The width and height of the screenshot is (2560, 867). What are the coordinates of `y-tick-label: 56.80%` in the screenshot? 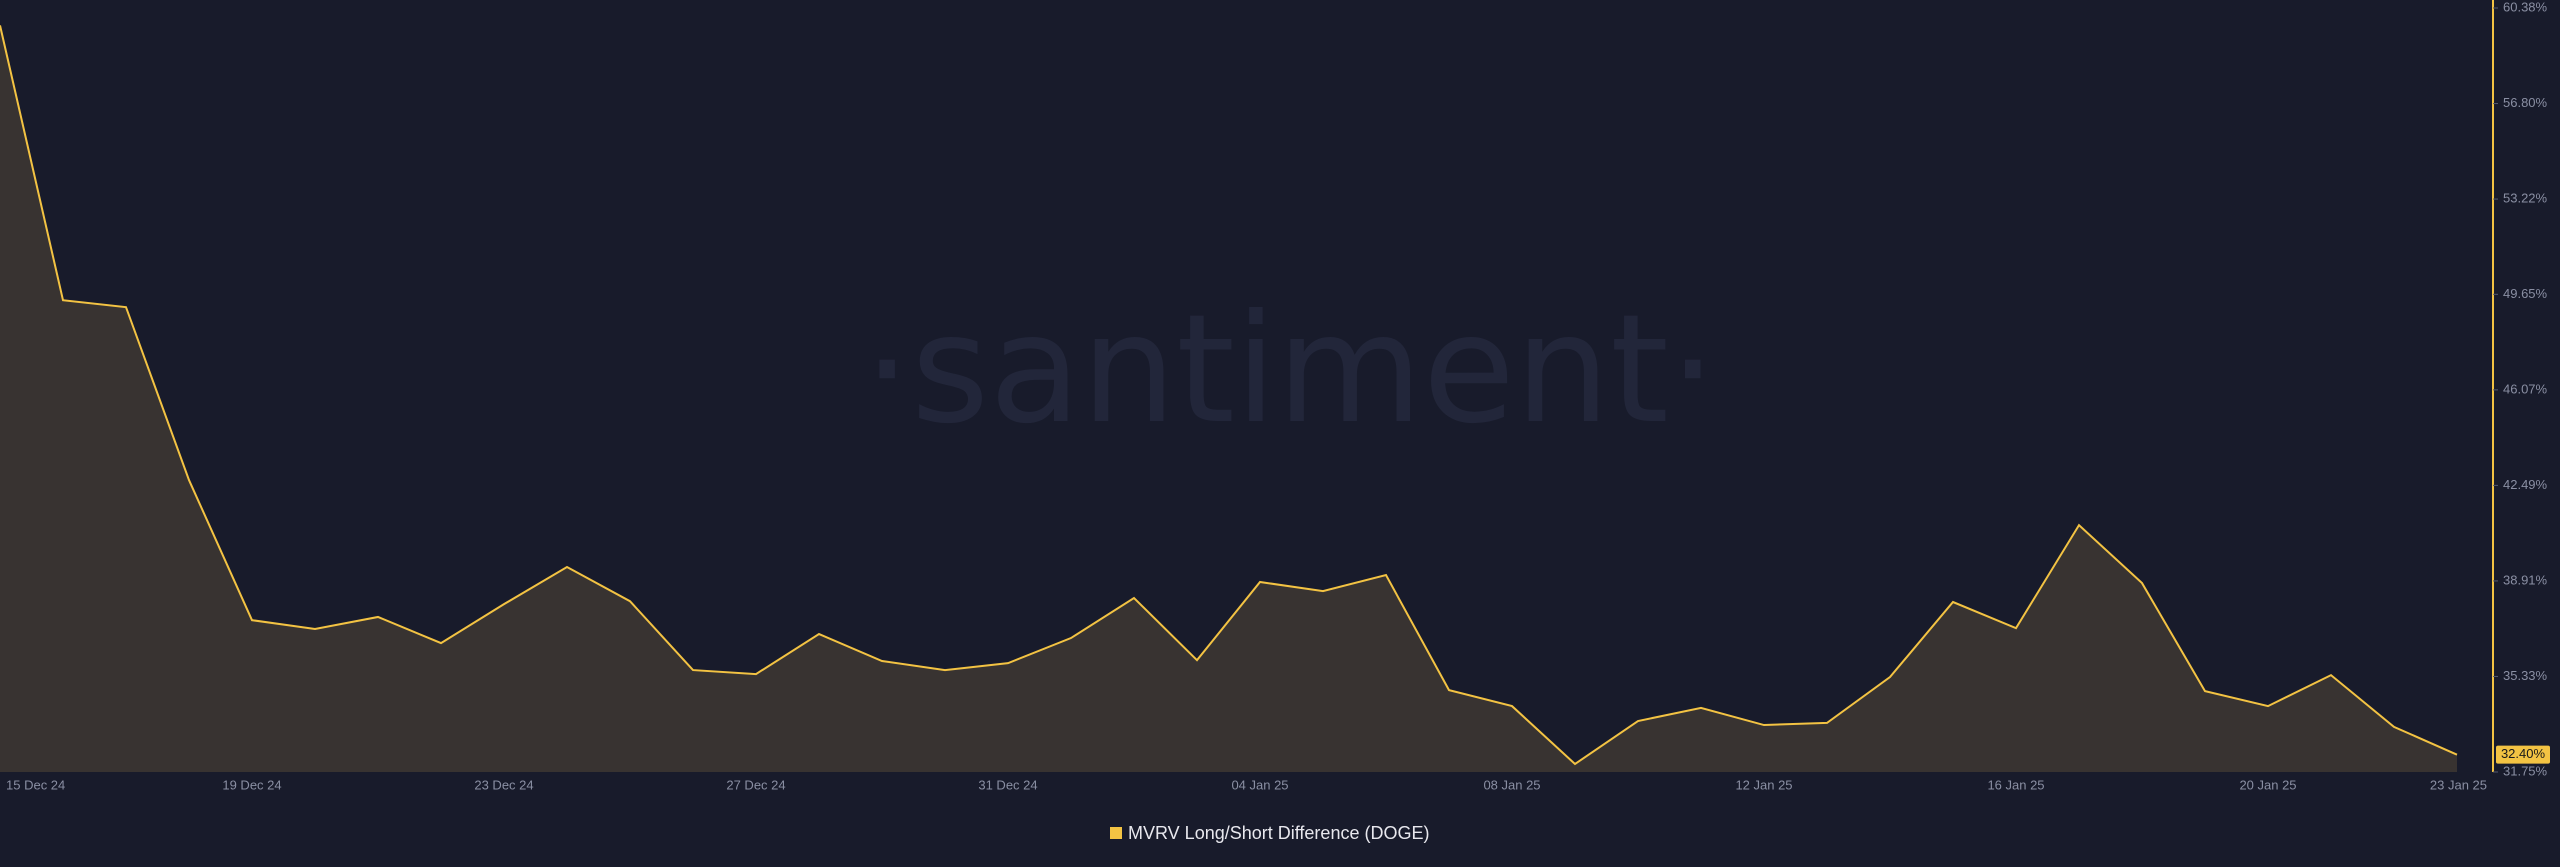 It's located at (2525, 102).